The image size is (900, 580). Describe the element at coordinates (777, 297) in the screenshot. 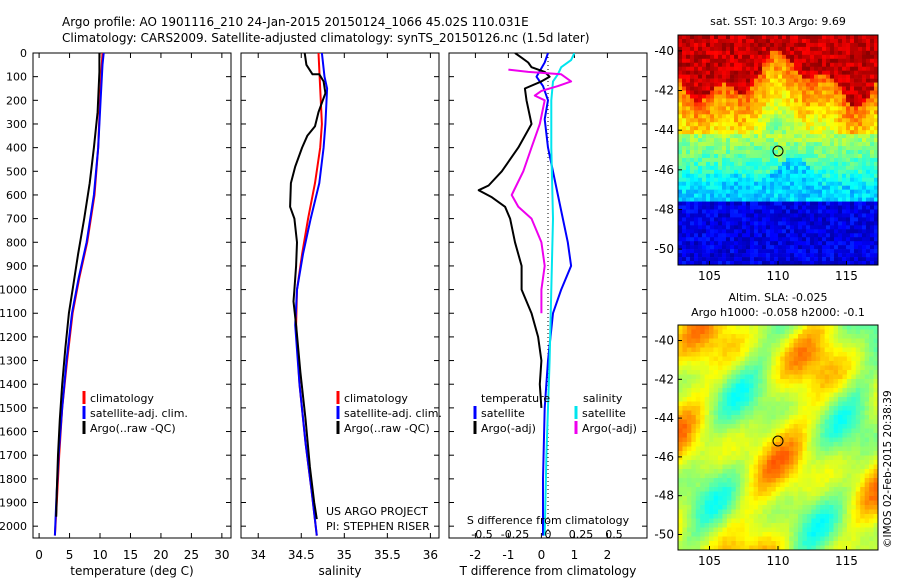

I see `sla-map-title1: Altim. SLA: -0.025` at that location.